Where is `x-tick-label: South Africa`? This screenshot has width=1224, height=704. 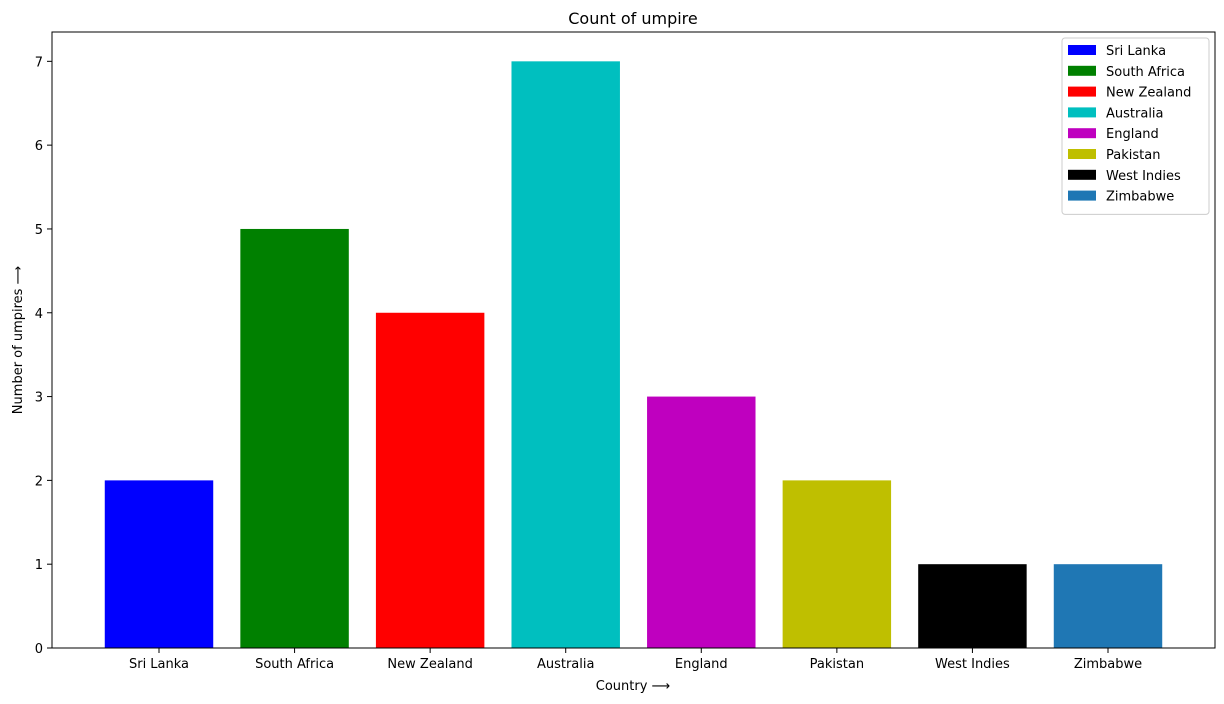
x-tick-label: South Africa is located at coordinates (294, 664).